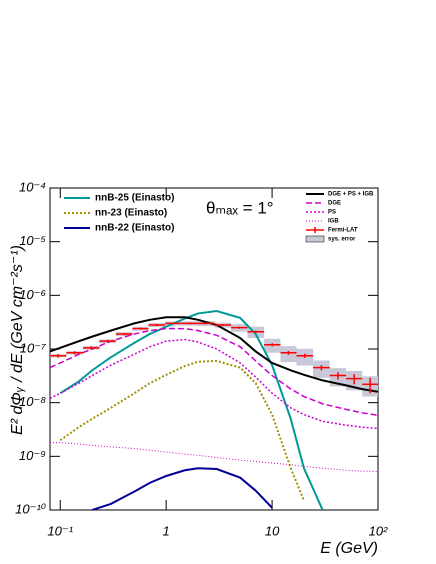  What do you see at coordinates (378, 530) in the screenshot?
I see `x-tick-label: 10²` at bounding box center [378, 530].